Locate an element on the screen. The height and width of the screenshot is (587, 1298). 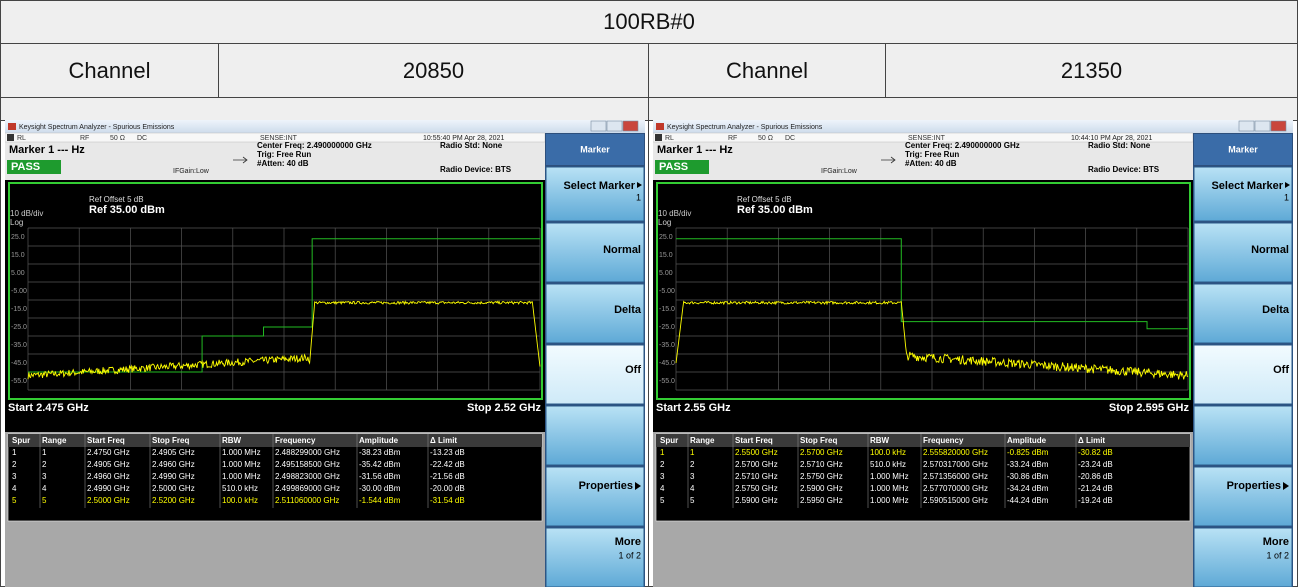
softkey-title-bg is located at coordinates (595, 149).